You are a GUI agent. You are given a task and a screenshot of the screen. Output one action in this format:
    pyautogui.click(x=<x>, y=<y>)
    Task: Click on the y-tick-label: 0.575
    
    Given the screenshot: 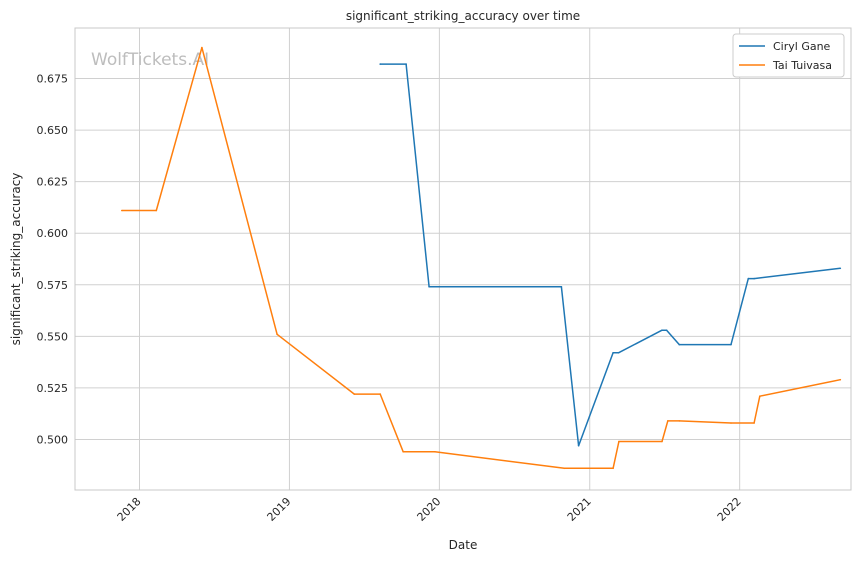 What is the action you would take?
    pyautogui.click(x=53, y=285)
    